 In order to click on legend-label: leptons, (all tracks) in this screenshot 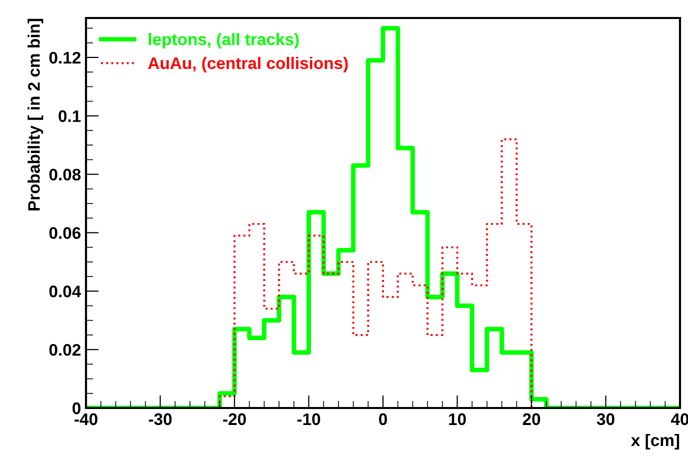, I will do `click(223, 41)`.